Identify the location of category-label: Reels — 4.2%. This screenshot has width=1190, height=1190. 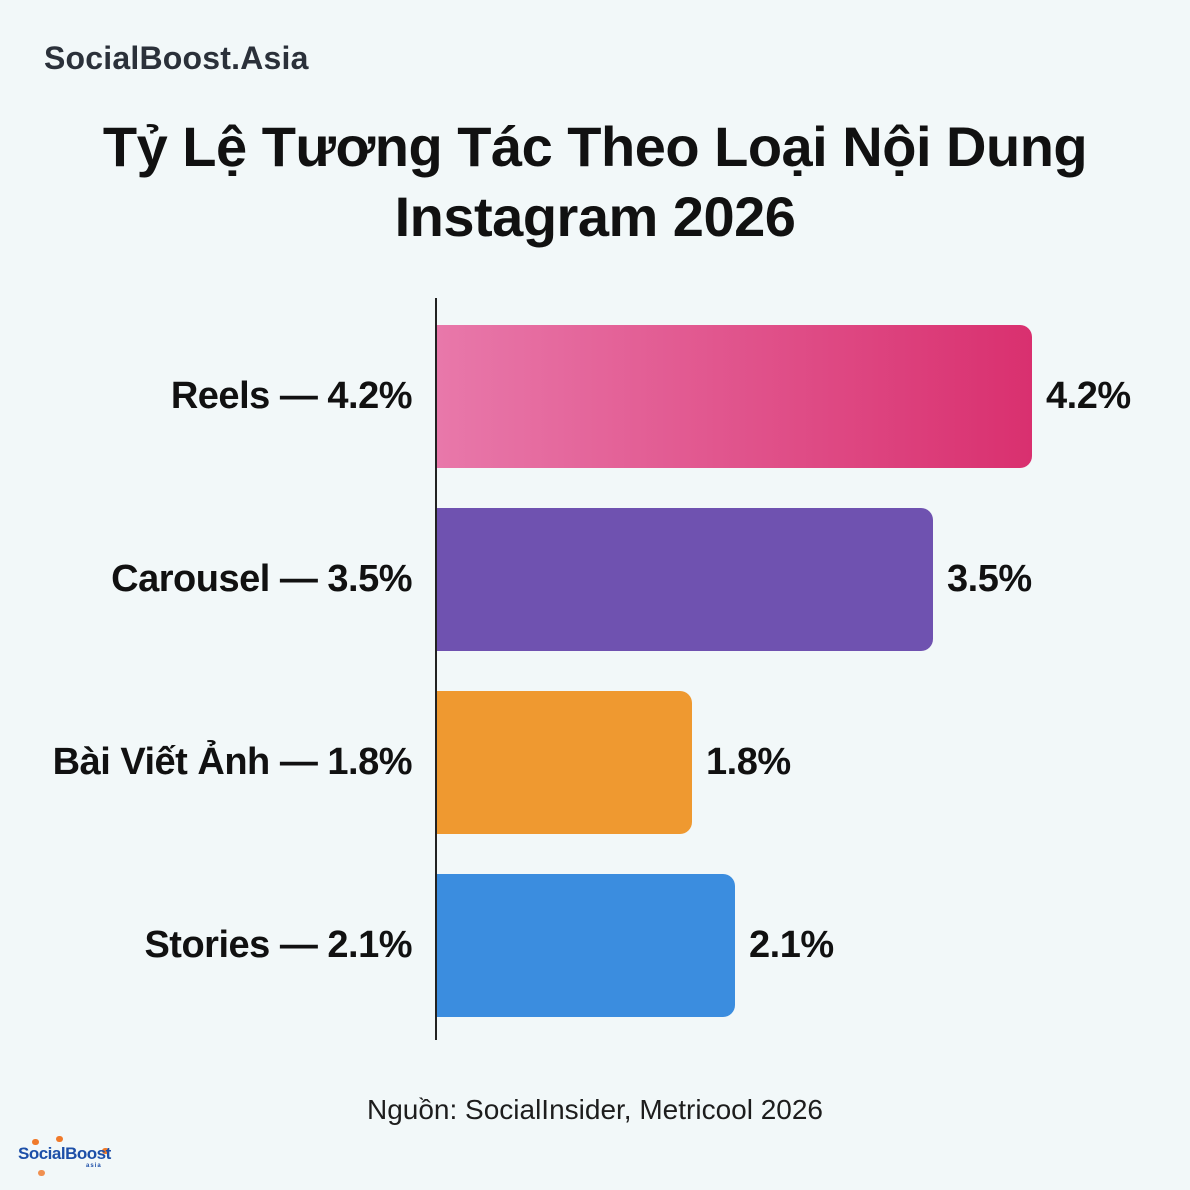
(291, 396).